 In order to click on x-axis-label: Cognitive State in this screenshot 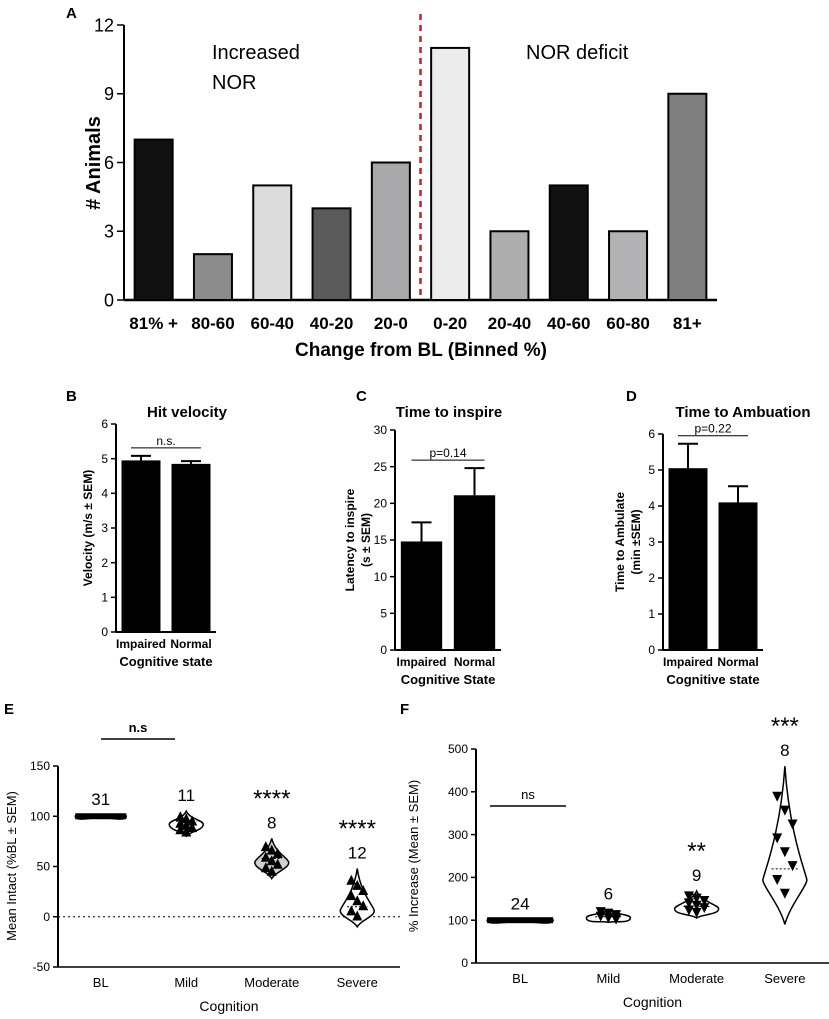, I will do `click(448, 679)`.